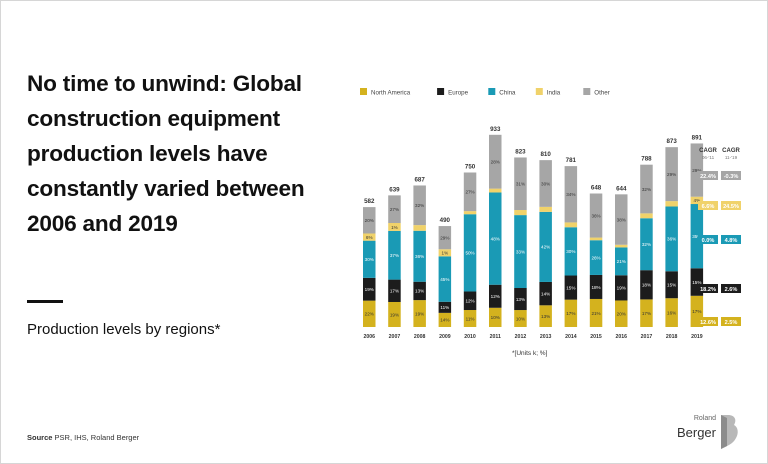  I want to click on bar-label-china-2018: 36%, so click(671, 239).